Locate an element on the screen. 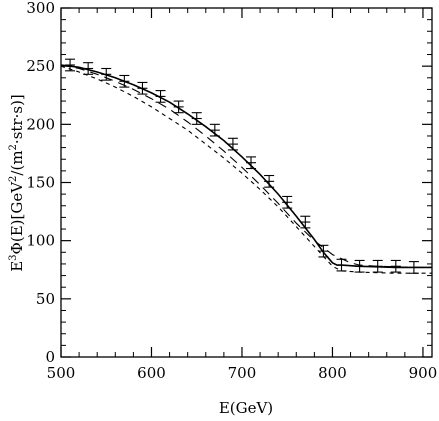  y-tick-label: 150 is located at coordinates (40, 183).